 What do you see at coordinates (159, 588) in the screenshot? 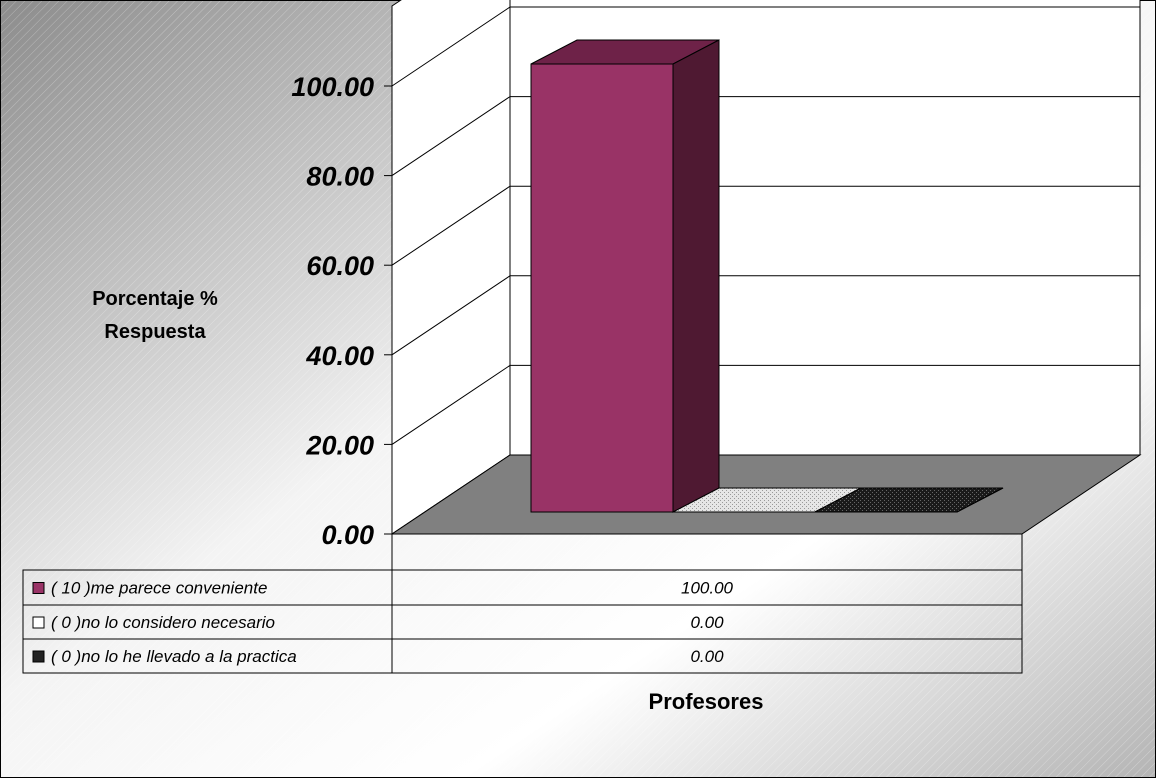
I see `legend-label: ( 10 )me parece conveniente` at bounding box center [159, 588].